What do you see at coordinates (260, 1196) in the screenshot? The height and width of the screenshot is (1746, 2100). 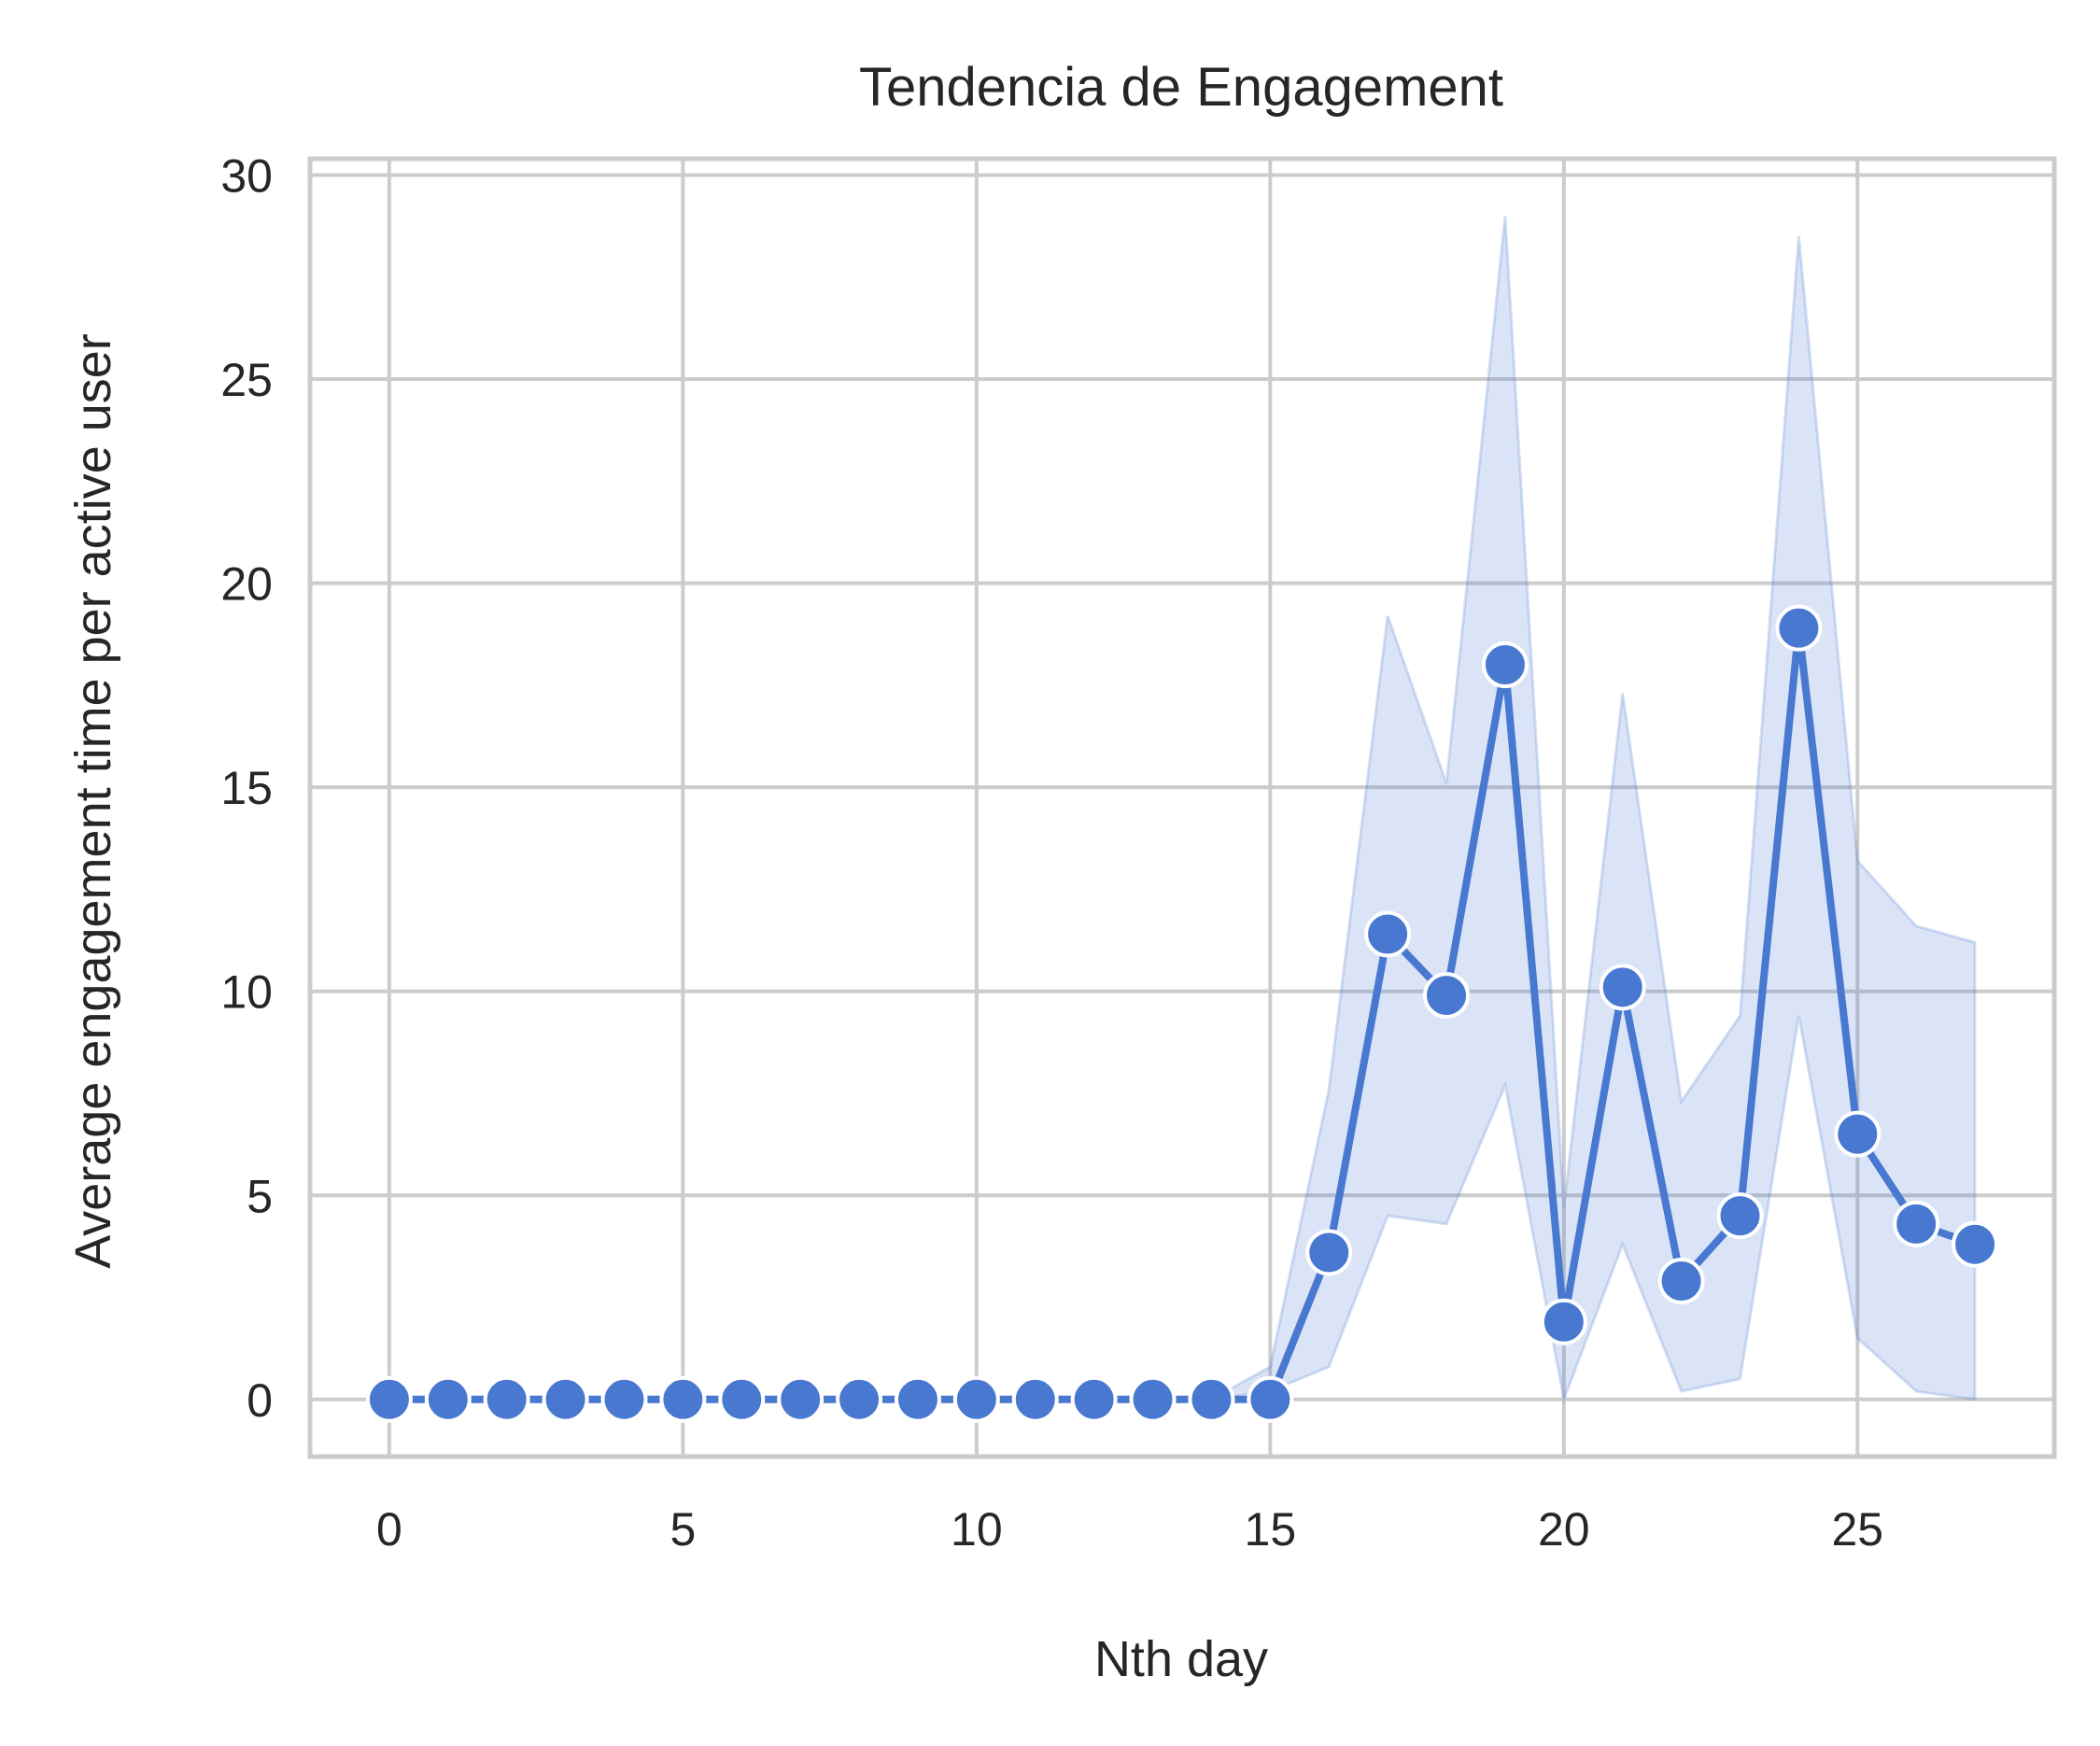 I see `y-tick-label: 5` at bounding box center [260, 1196].